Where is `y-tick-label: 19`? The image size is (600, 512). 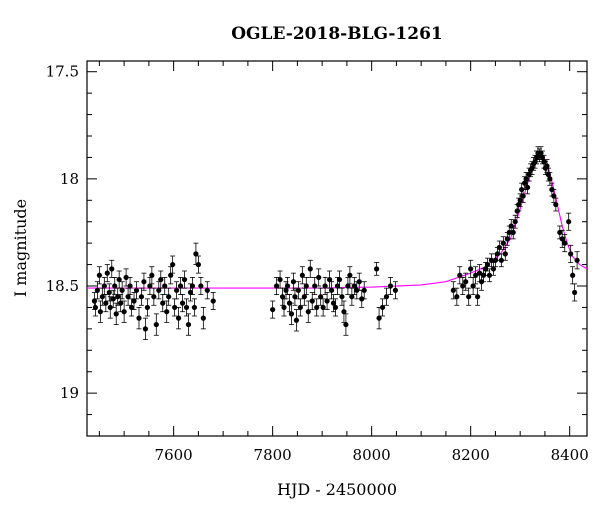
y-tick-label: 19 is located at coordinates (69, 393).